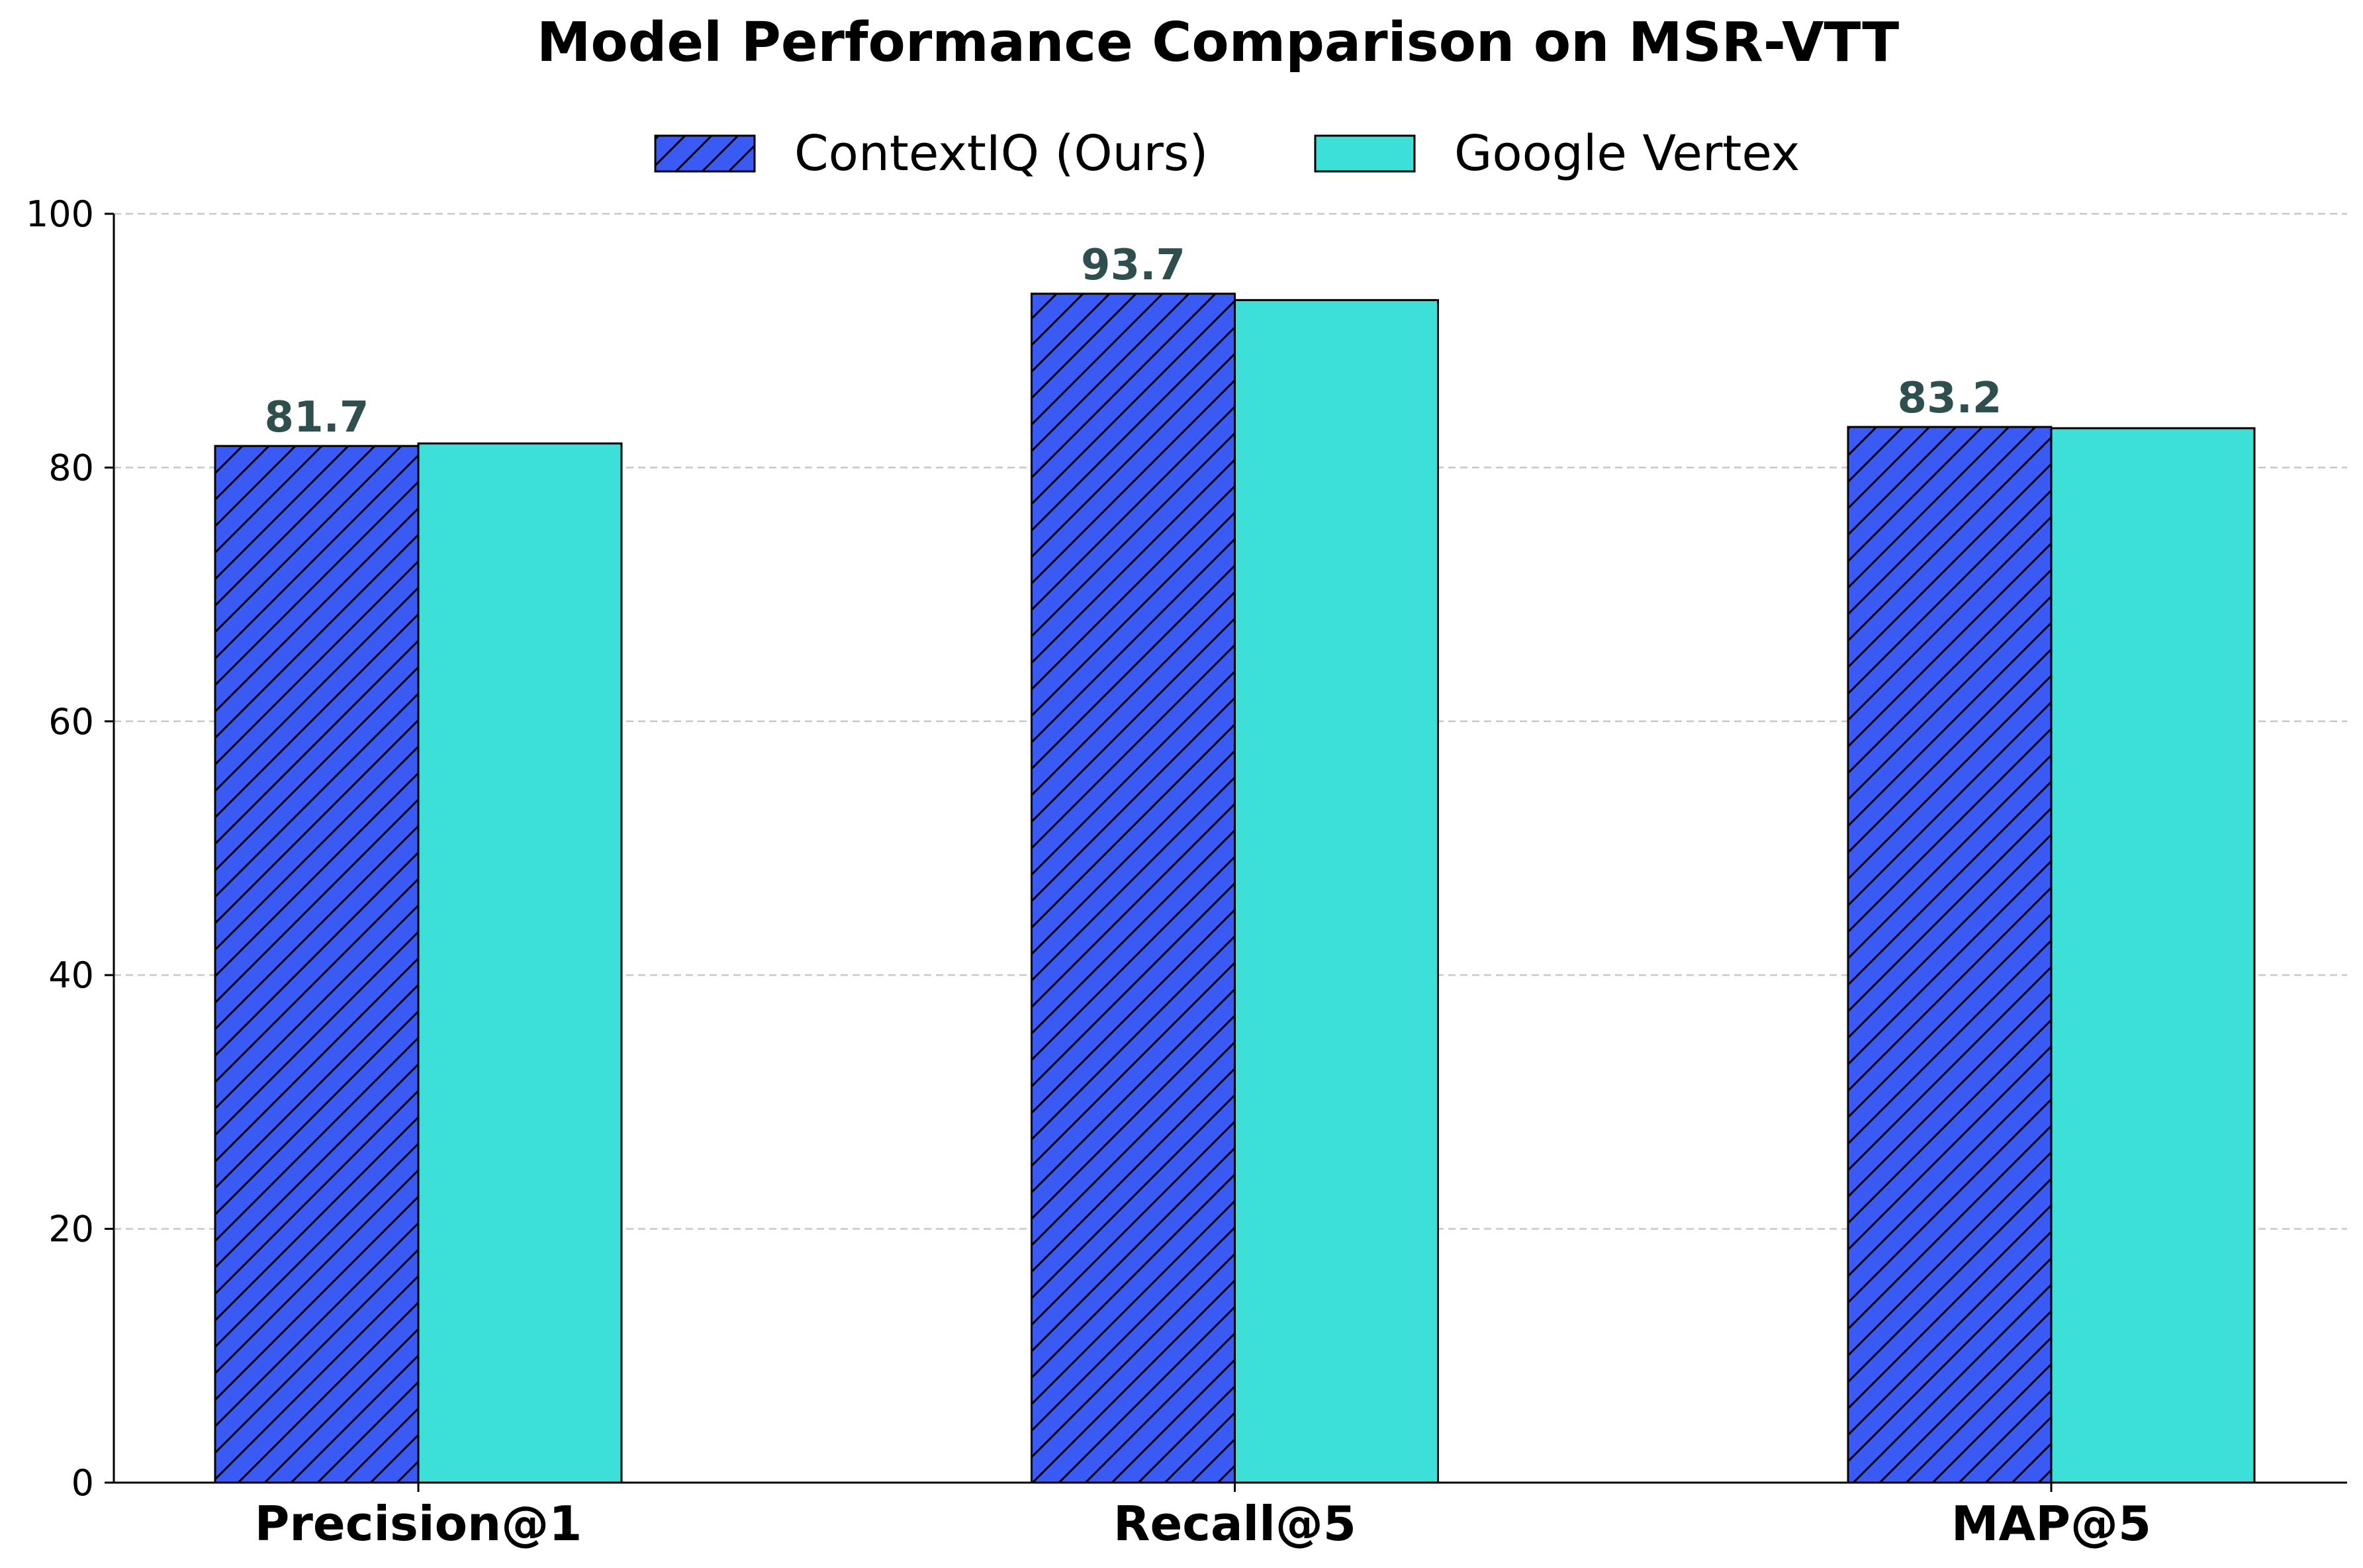 The height and width of the screenshot is (1568, 2363). Describe the element at coordinates (1133, 265) in the screenshot. I see `bar-value-label: 93.7` at that location.